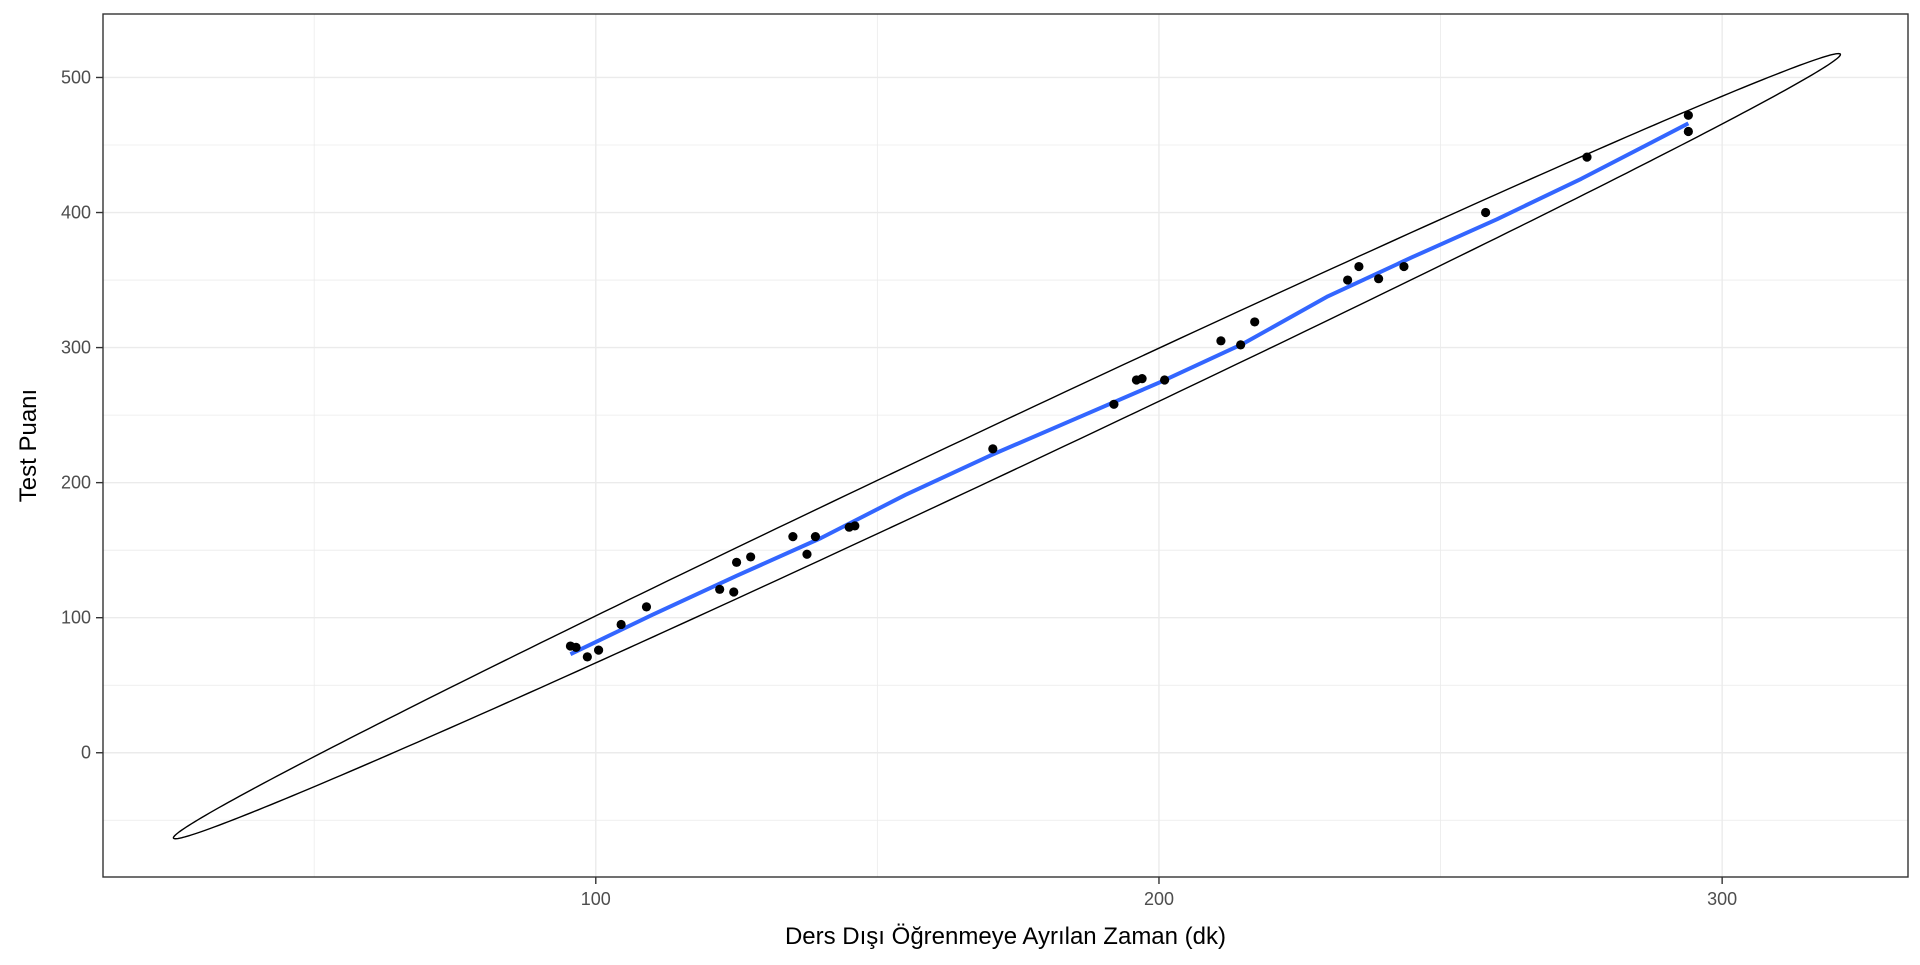  I want to click on y-tick-label: 0, so click(86, 753).